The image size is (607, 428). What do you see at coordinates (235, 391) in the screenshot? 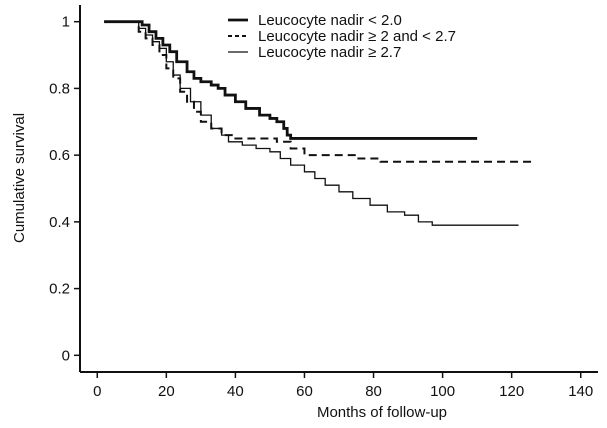
I see `x-tick-label: 40` at bounding box center [235, 391].